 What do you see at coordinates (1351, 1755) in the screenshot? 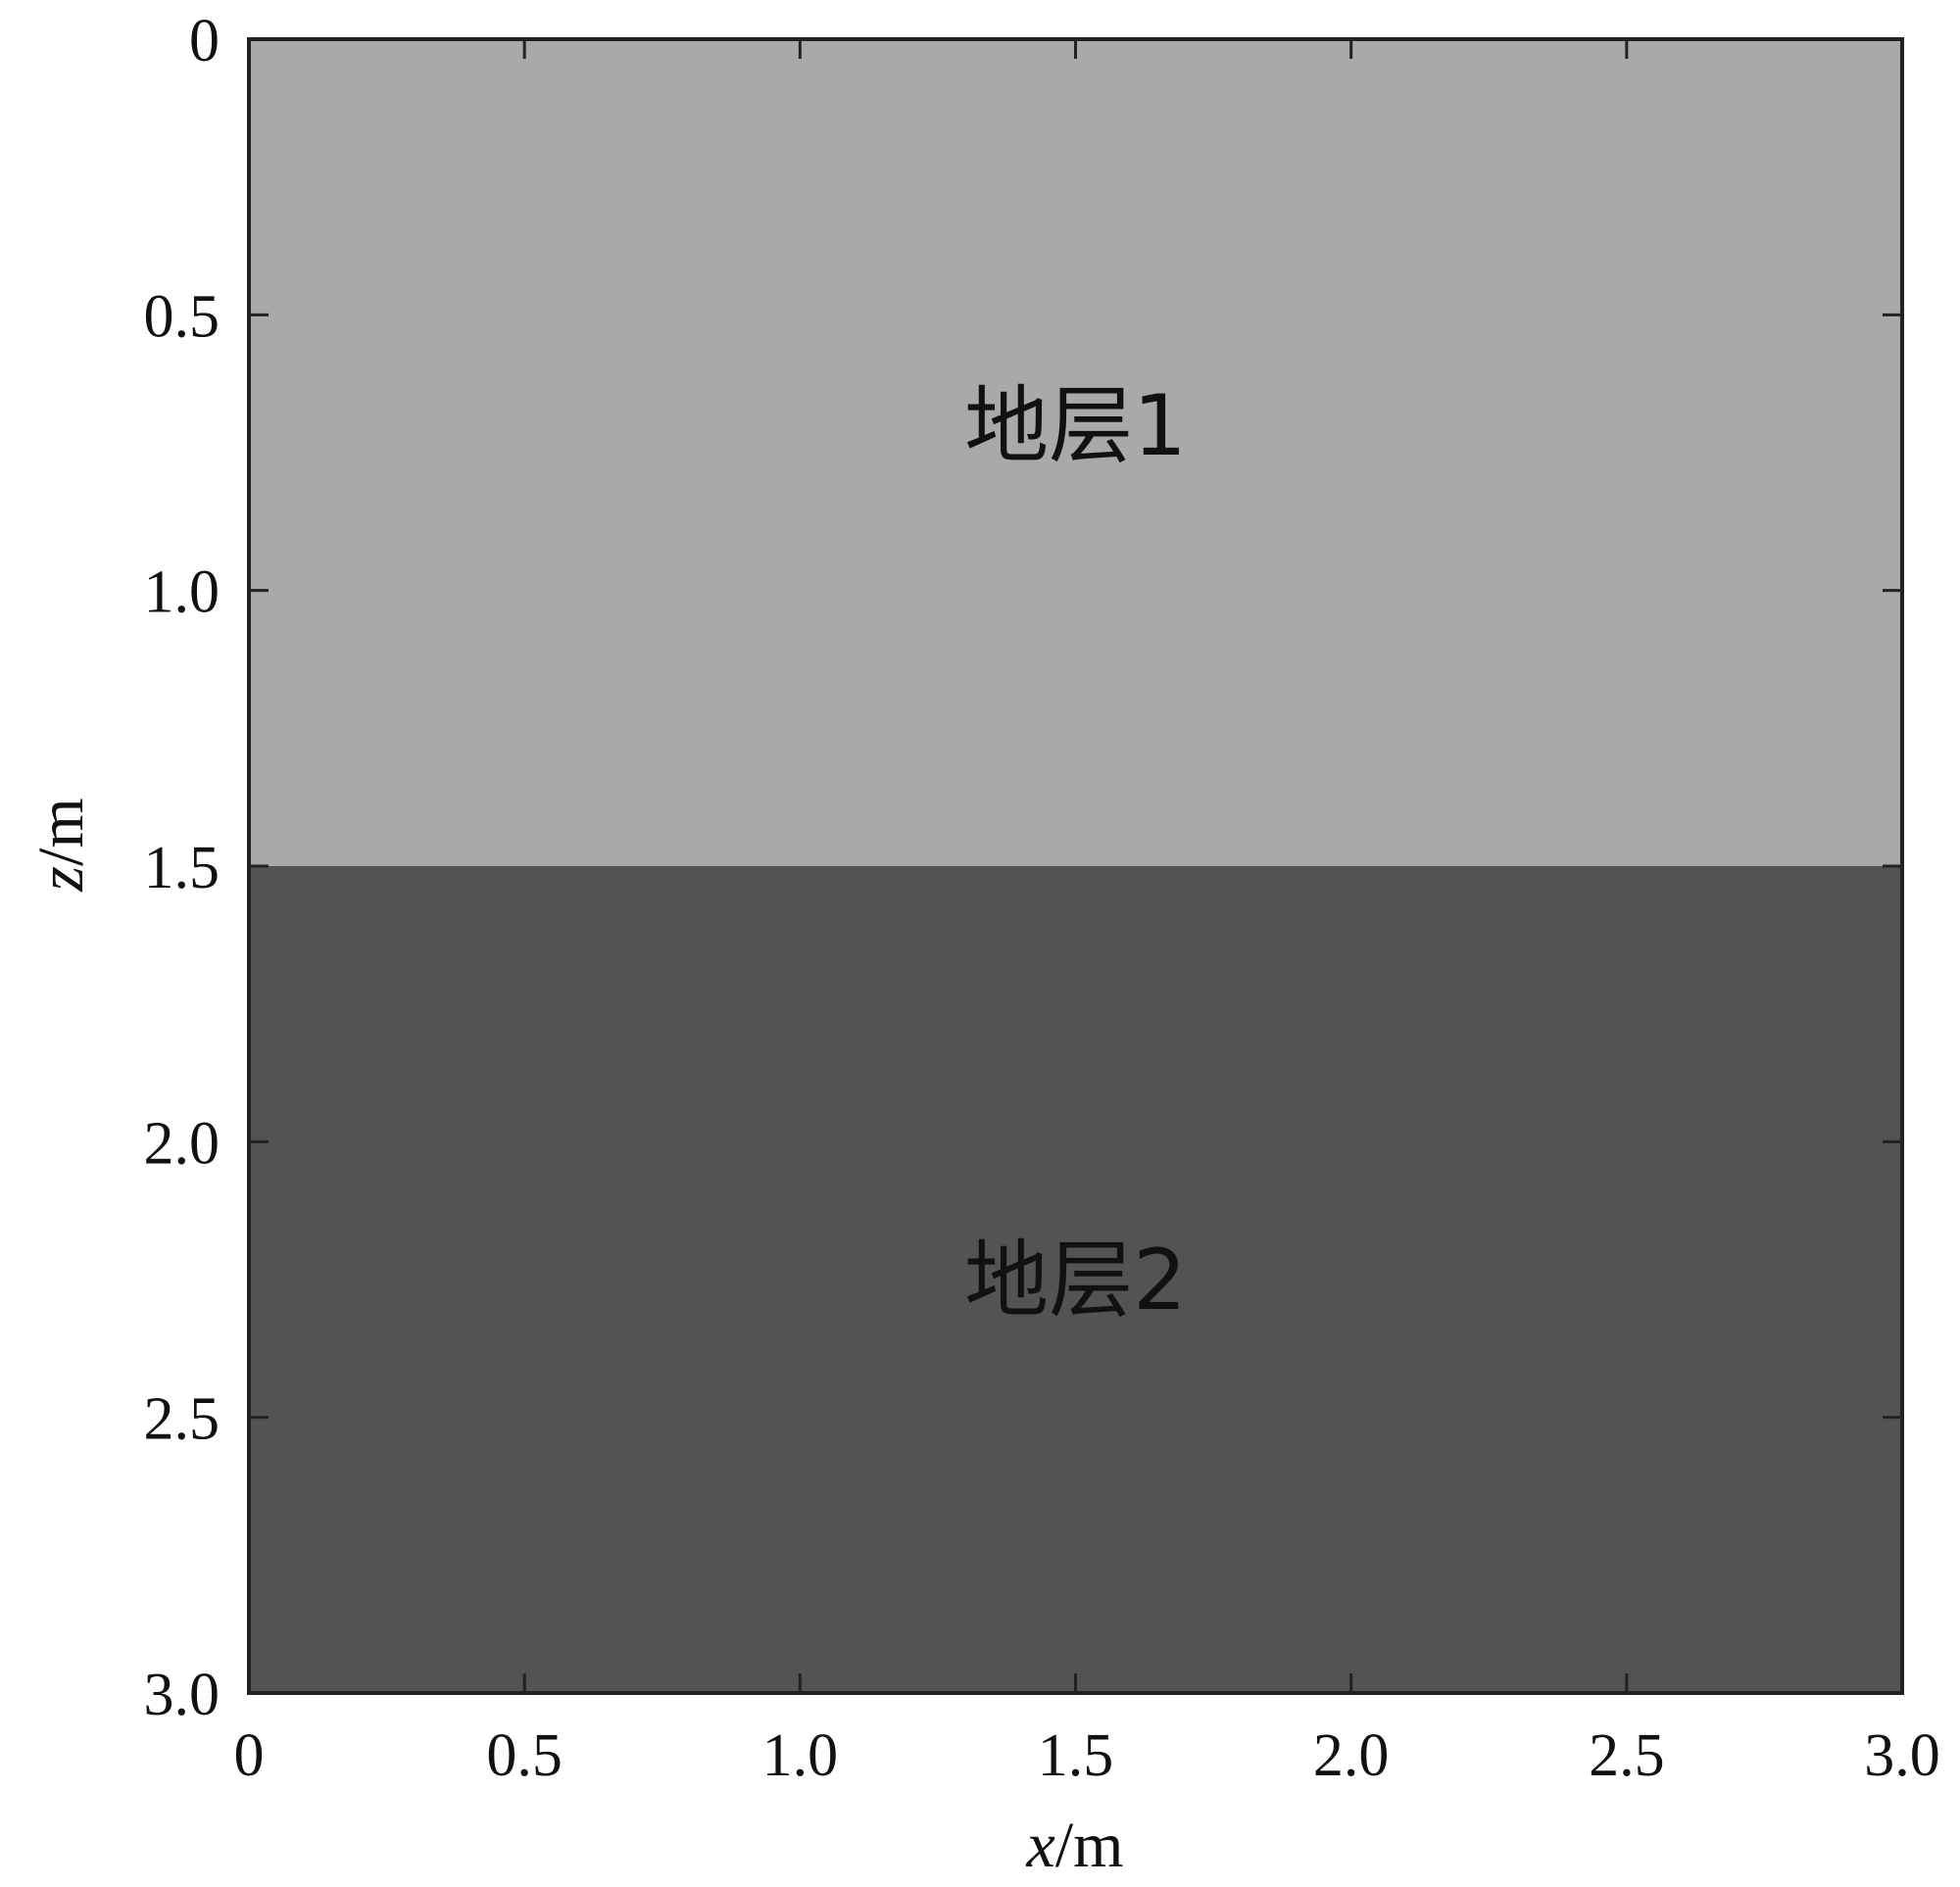
I see `x-tick-label: 2.0` at bounding box center [1351, 1755].